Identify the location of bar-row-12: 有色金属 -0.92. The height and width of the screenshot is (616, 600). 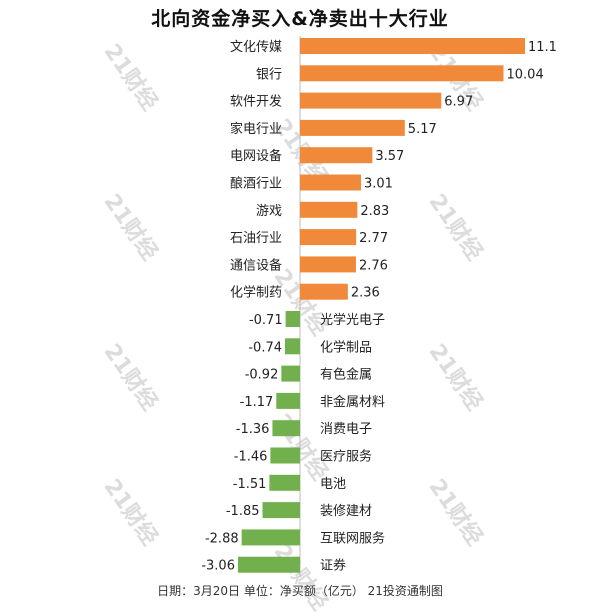
(308, 374).